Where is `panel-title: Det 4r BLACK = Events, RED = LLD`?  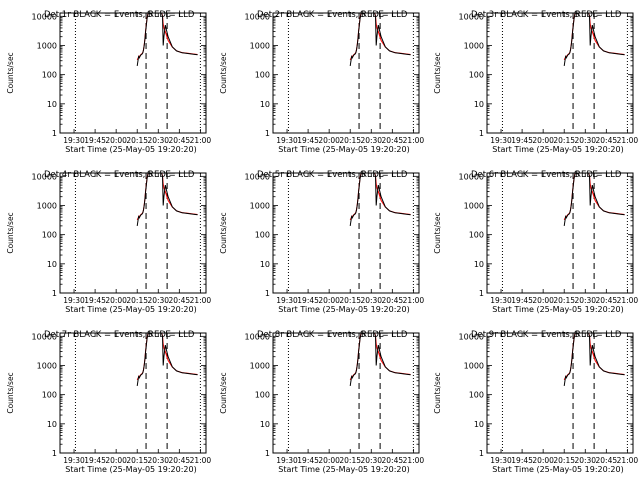 panel-title: Det 4r BLACK = Events, RED = LLD is located at coordinates (119, 175).